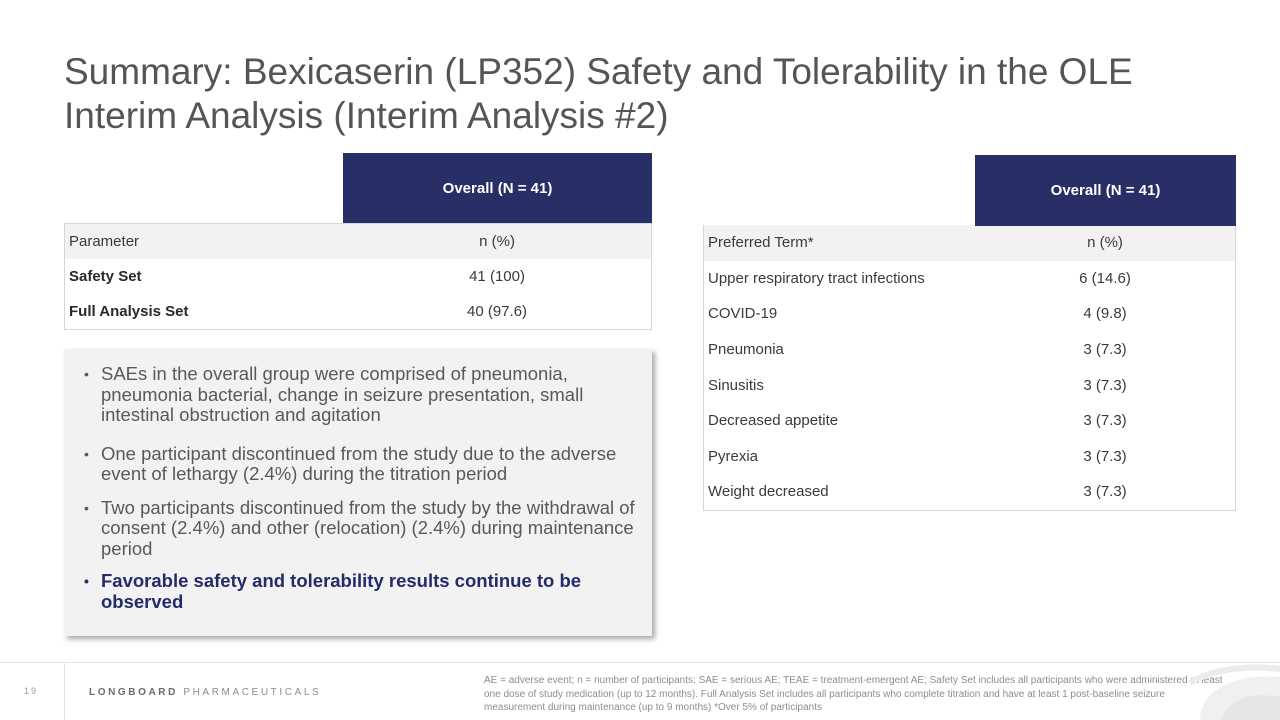  What do you see at coordinates (31, 691) in the screenshot?
I see `page-number: 19` at bounding box center [31, 691].